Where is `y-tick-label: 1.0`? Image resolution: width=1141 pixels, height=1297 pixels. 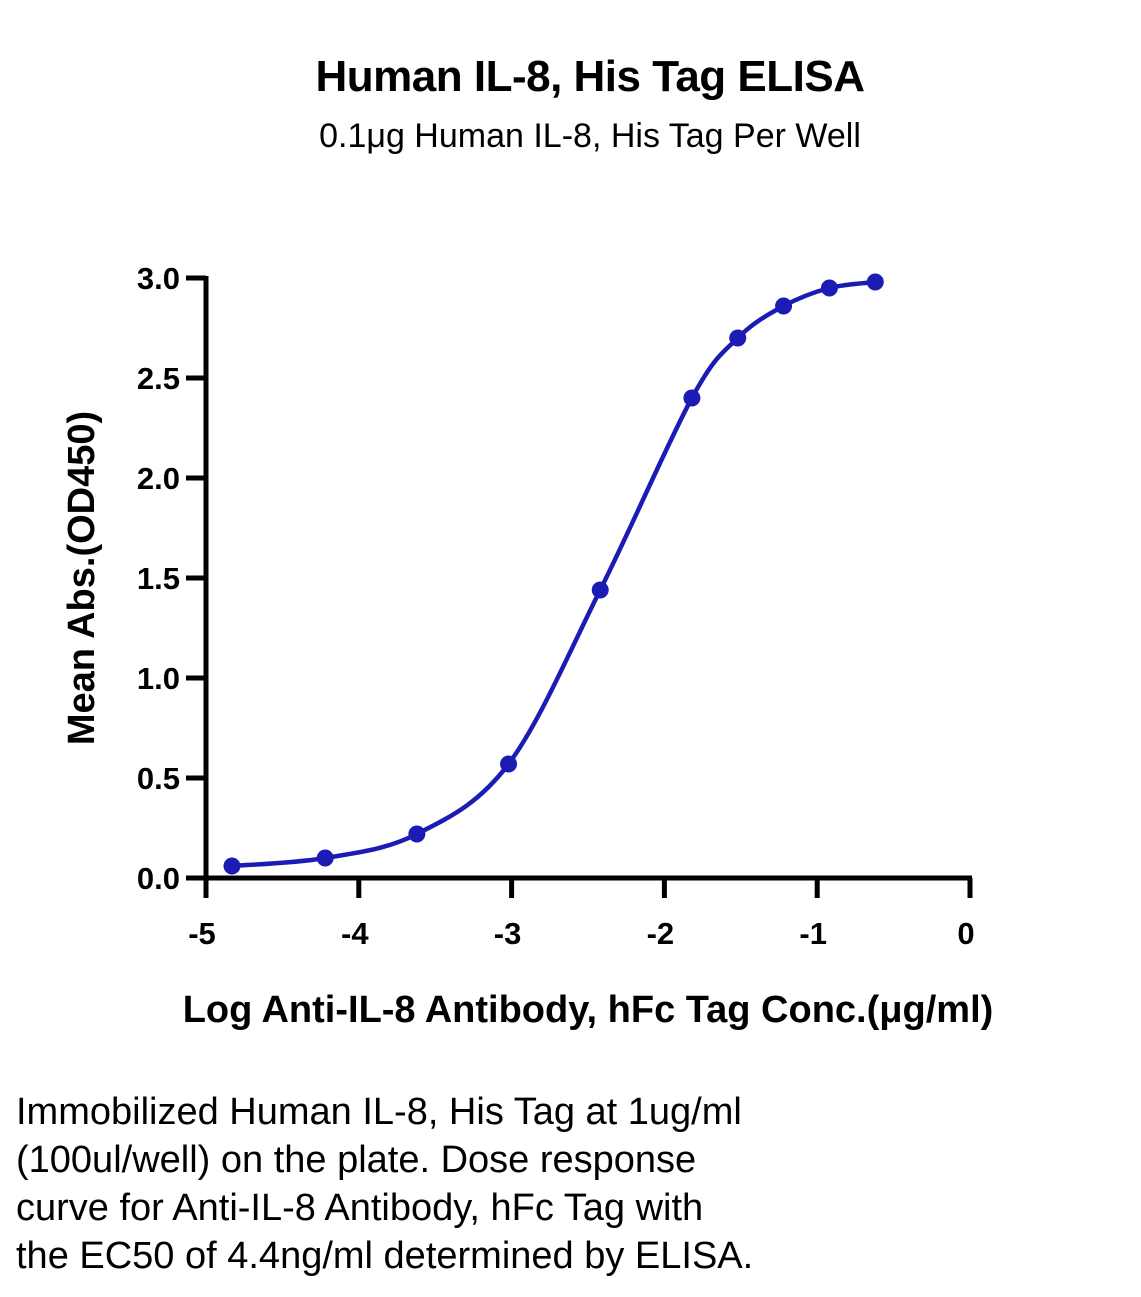
y-tick-label: 1.0 is located at coordinates (158, 678).